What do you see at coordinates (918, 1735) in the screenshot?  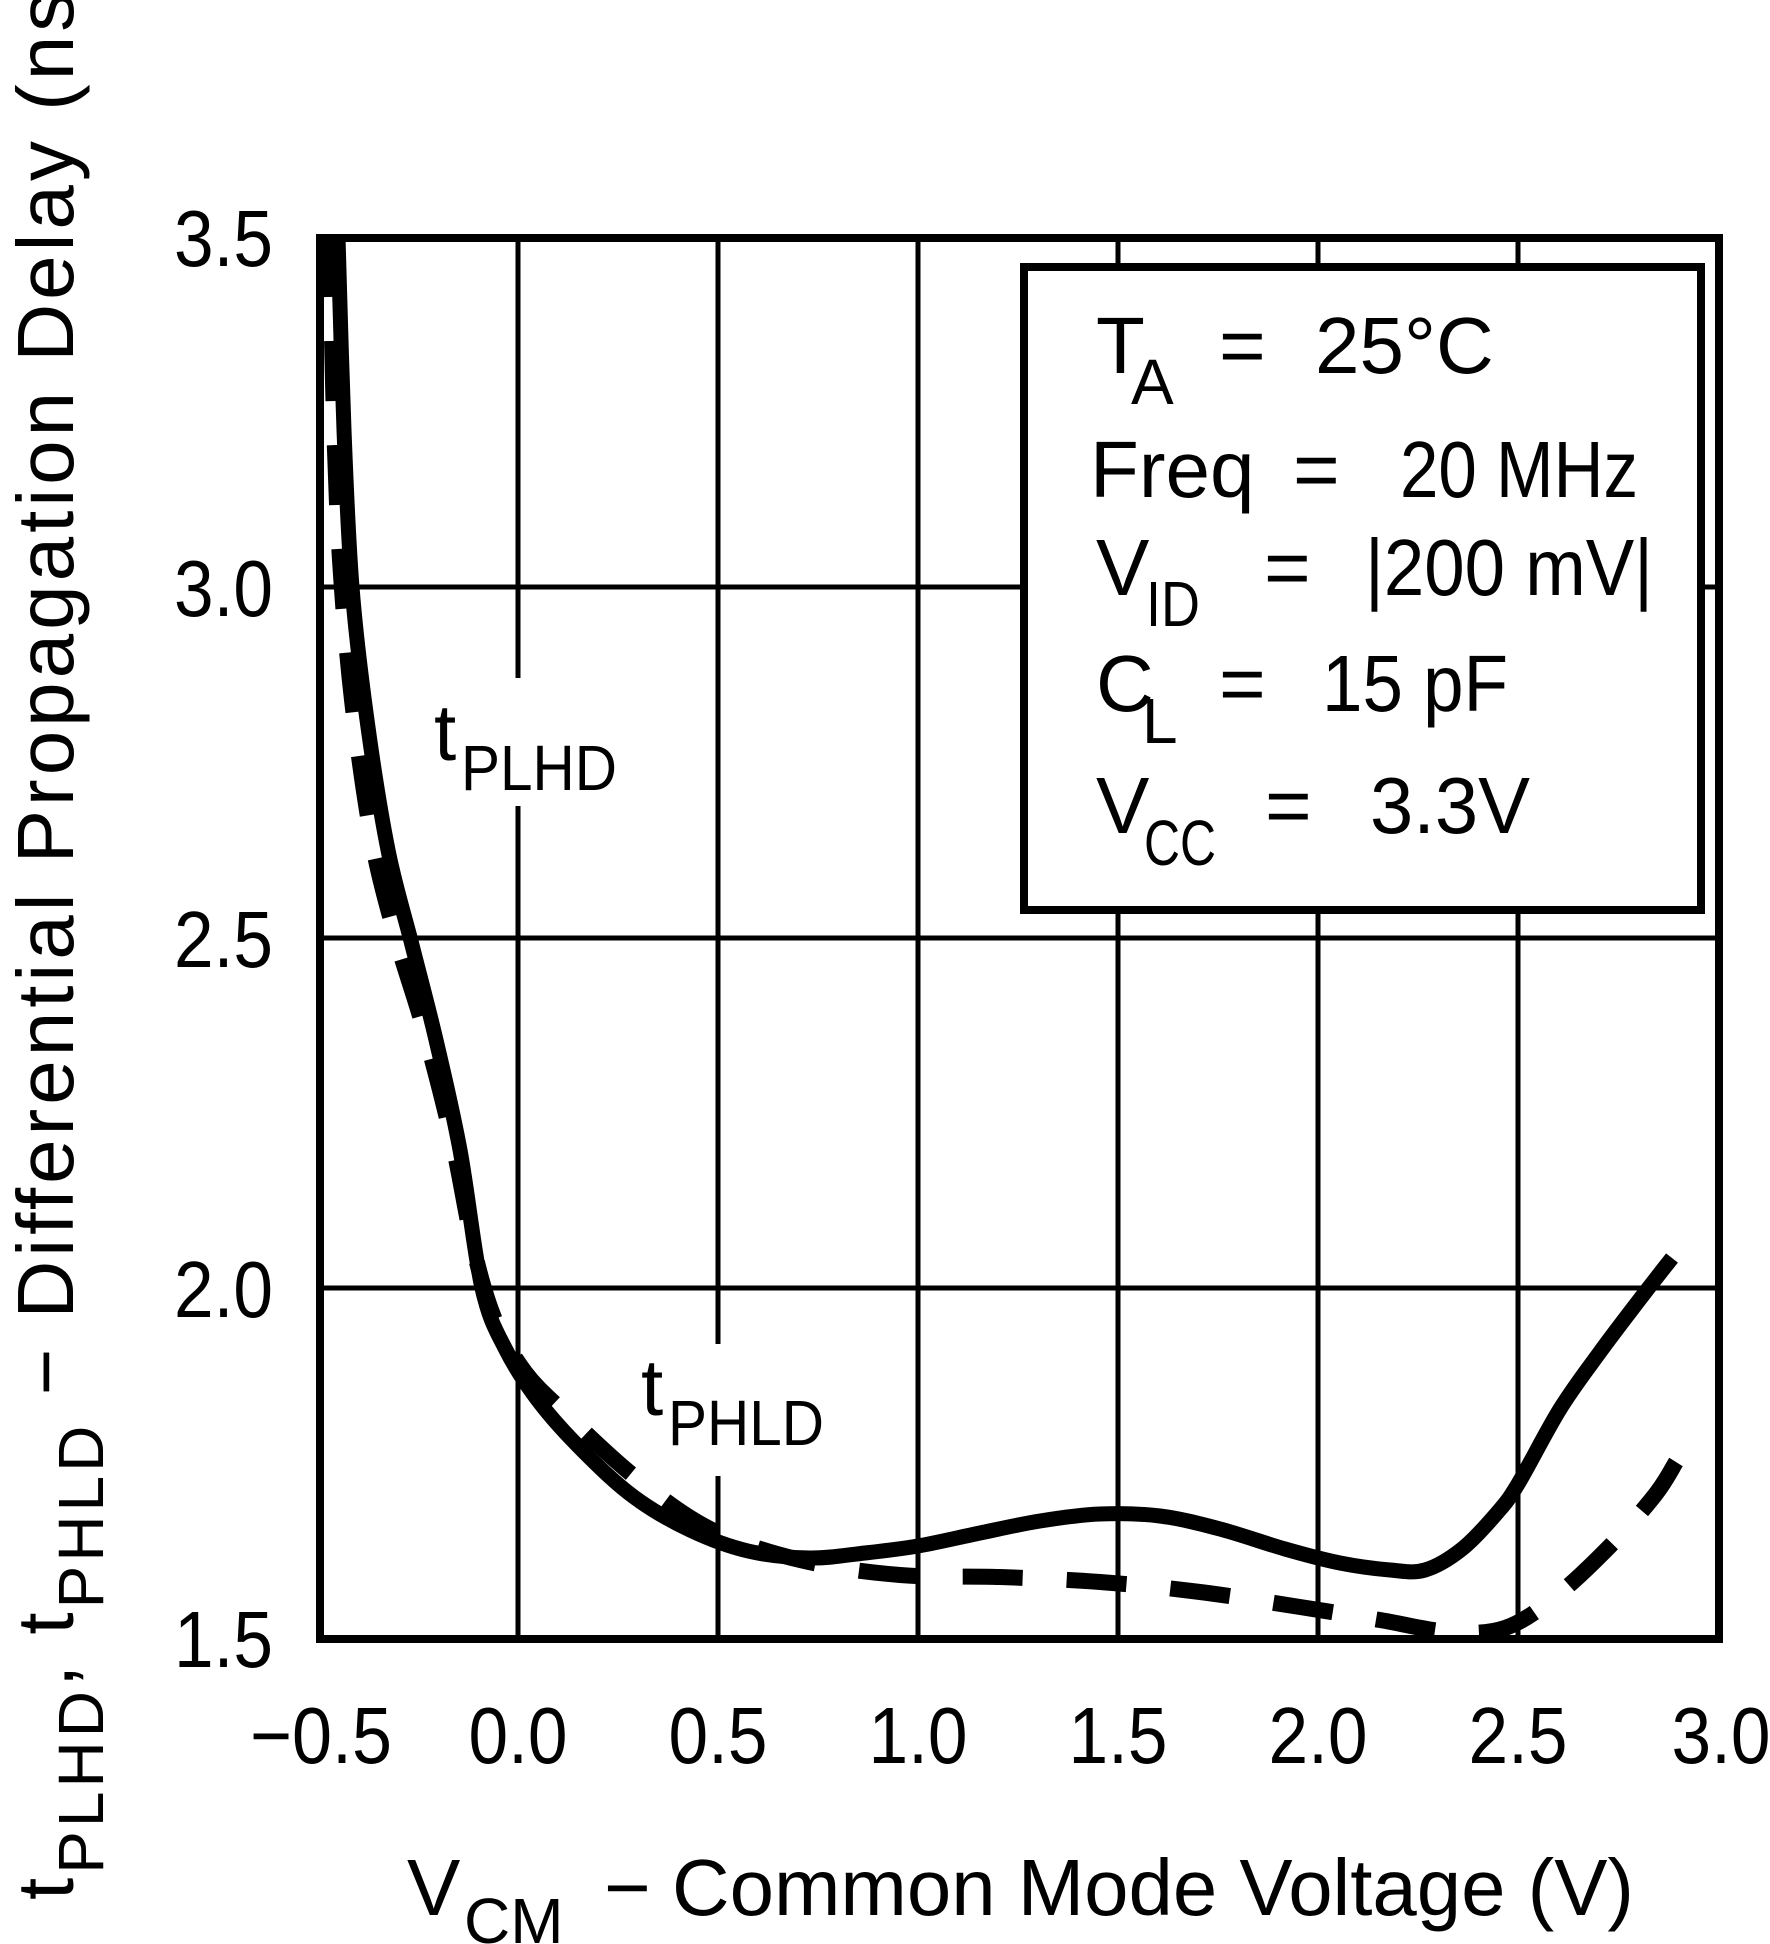 I see `svg-text: 1.0` at bounding box center [918, 1735].